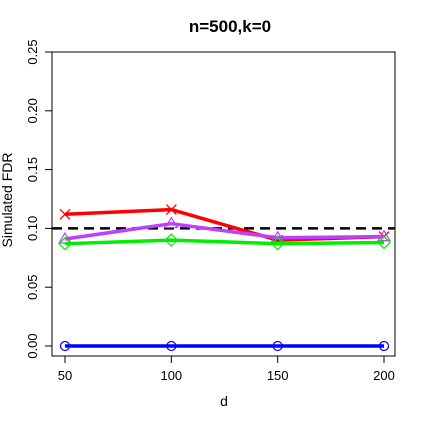 The image size is (423, 423). What do you see at coordinates (226, 369) in the screenshot?
I see `x-axis: 50 100 150 200` at bounding box center [226, 369].